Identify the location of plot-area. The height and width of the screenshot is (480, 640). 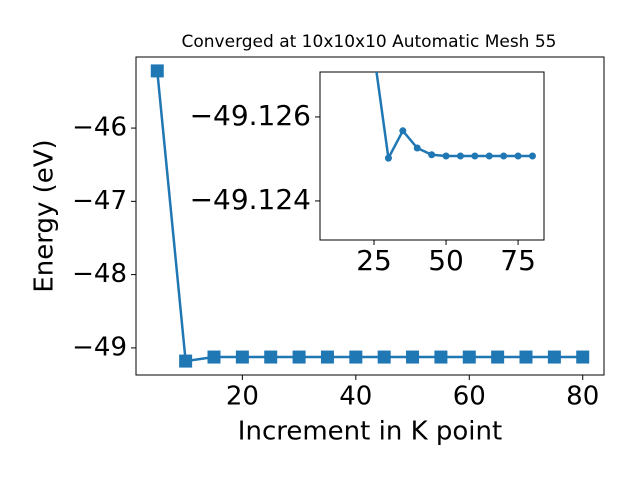
(455, 117).